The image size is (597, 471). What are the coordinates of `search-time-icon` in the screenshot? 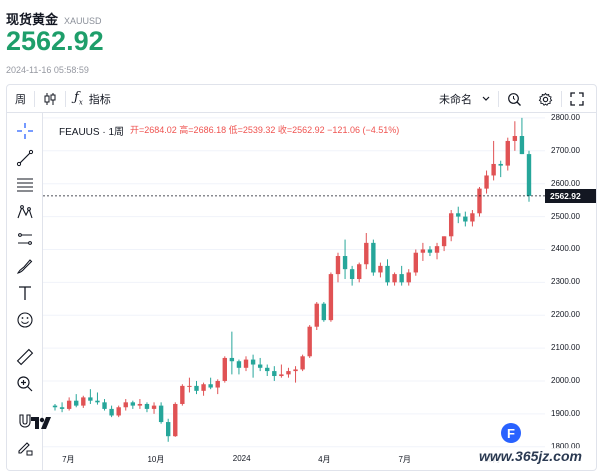 It's located at (514, 99).